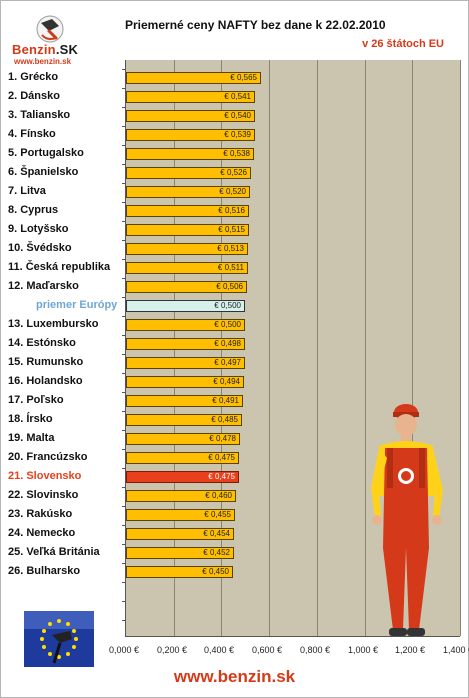  What do you see at coordinates (190, 135) in the screenshot?
I see `bar: € 0,539` at bounding box center [190, 135].